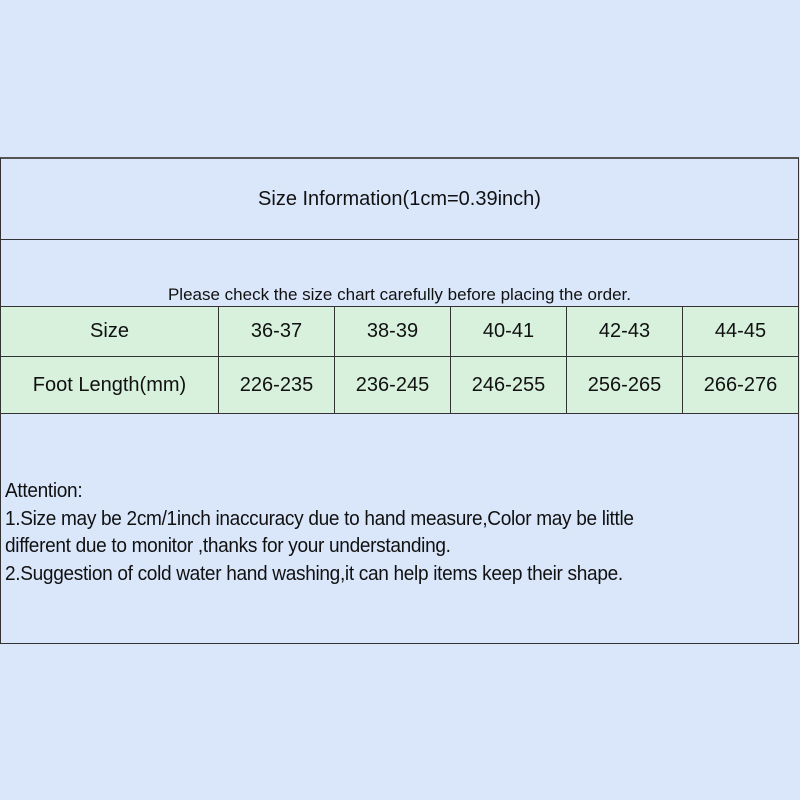  Describe the element at coordinates (392, 385) in the screenshot. I see `table-cell: 236-245` at that location.